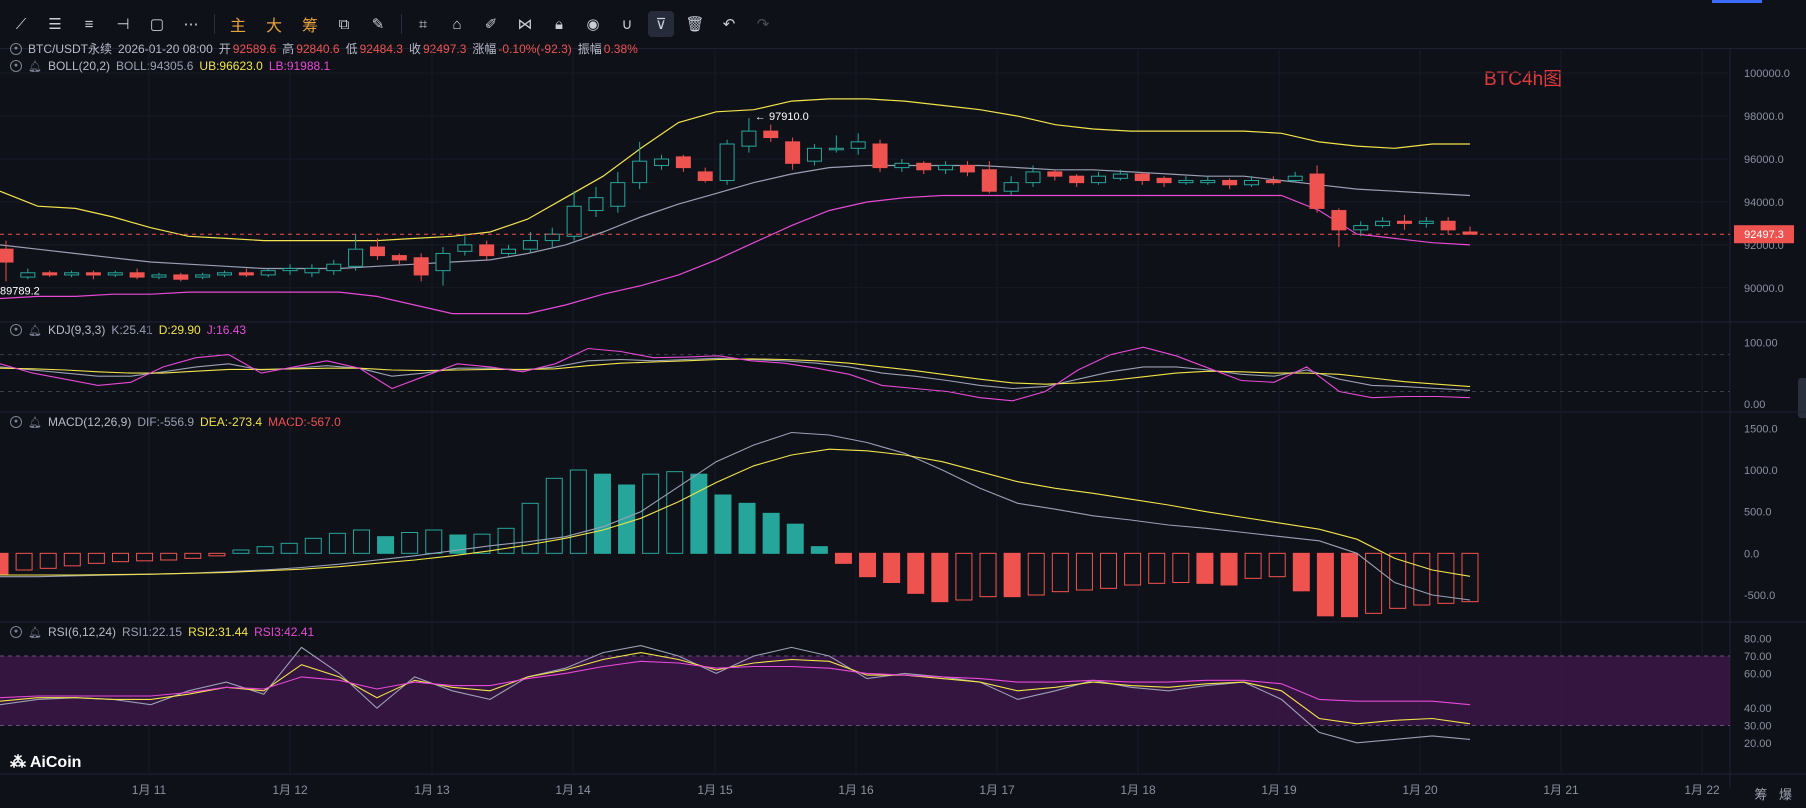  What do you see at coordinates (695, 24) in the screenshot?
I see `trash-icon: 🗑︎` at bounding box center [695, 24].